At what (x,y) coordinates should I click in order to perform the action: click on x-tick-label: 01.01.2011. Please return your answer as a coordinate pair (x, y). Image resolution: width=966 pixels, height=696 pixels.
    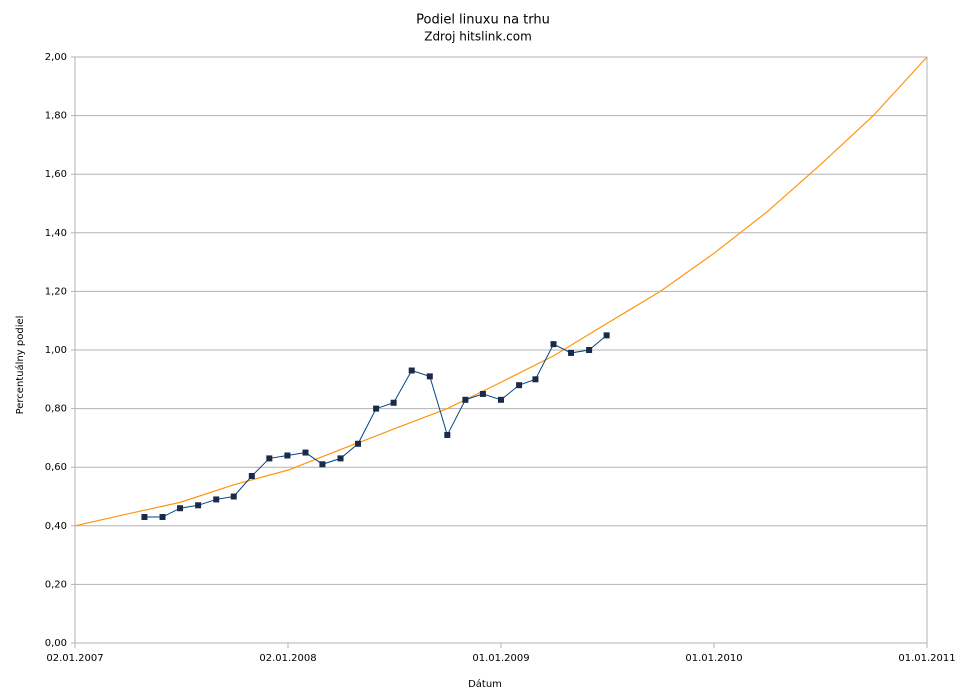
    Looking at the image, I should click on (926, 658).